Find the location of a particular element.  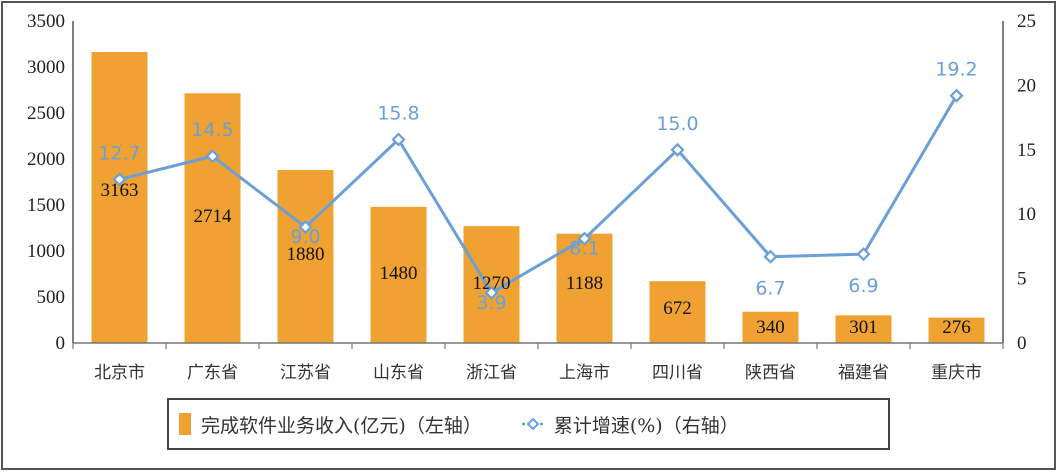

right-axis-tick: 15 is located at coordinates (1026, 150).